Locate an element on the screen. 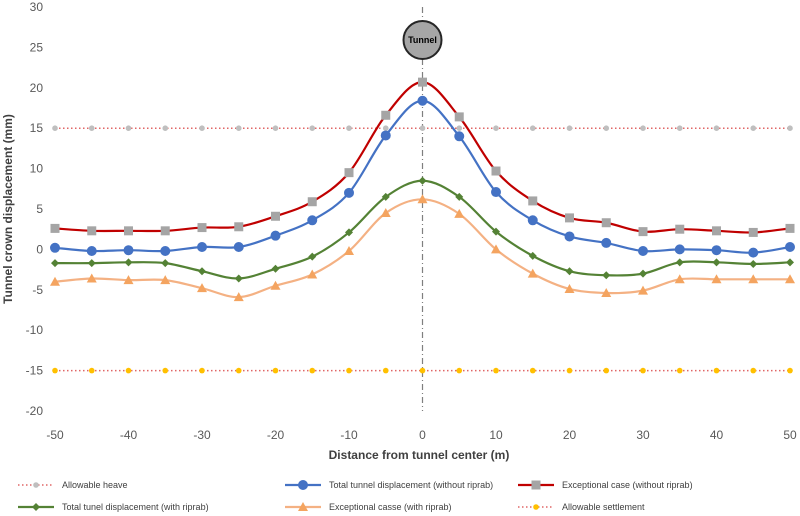 The height and width of the screenshot is (516, 800). x-tick-label: 50 is located at coordinates (790, 435).